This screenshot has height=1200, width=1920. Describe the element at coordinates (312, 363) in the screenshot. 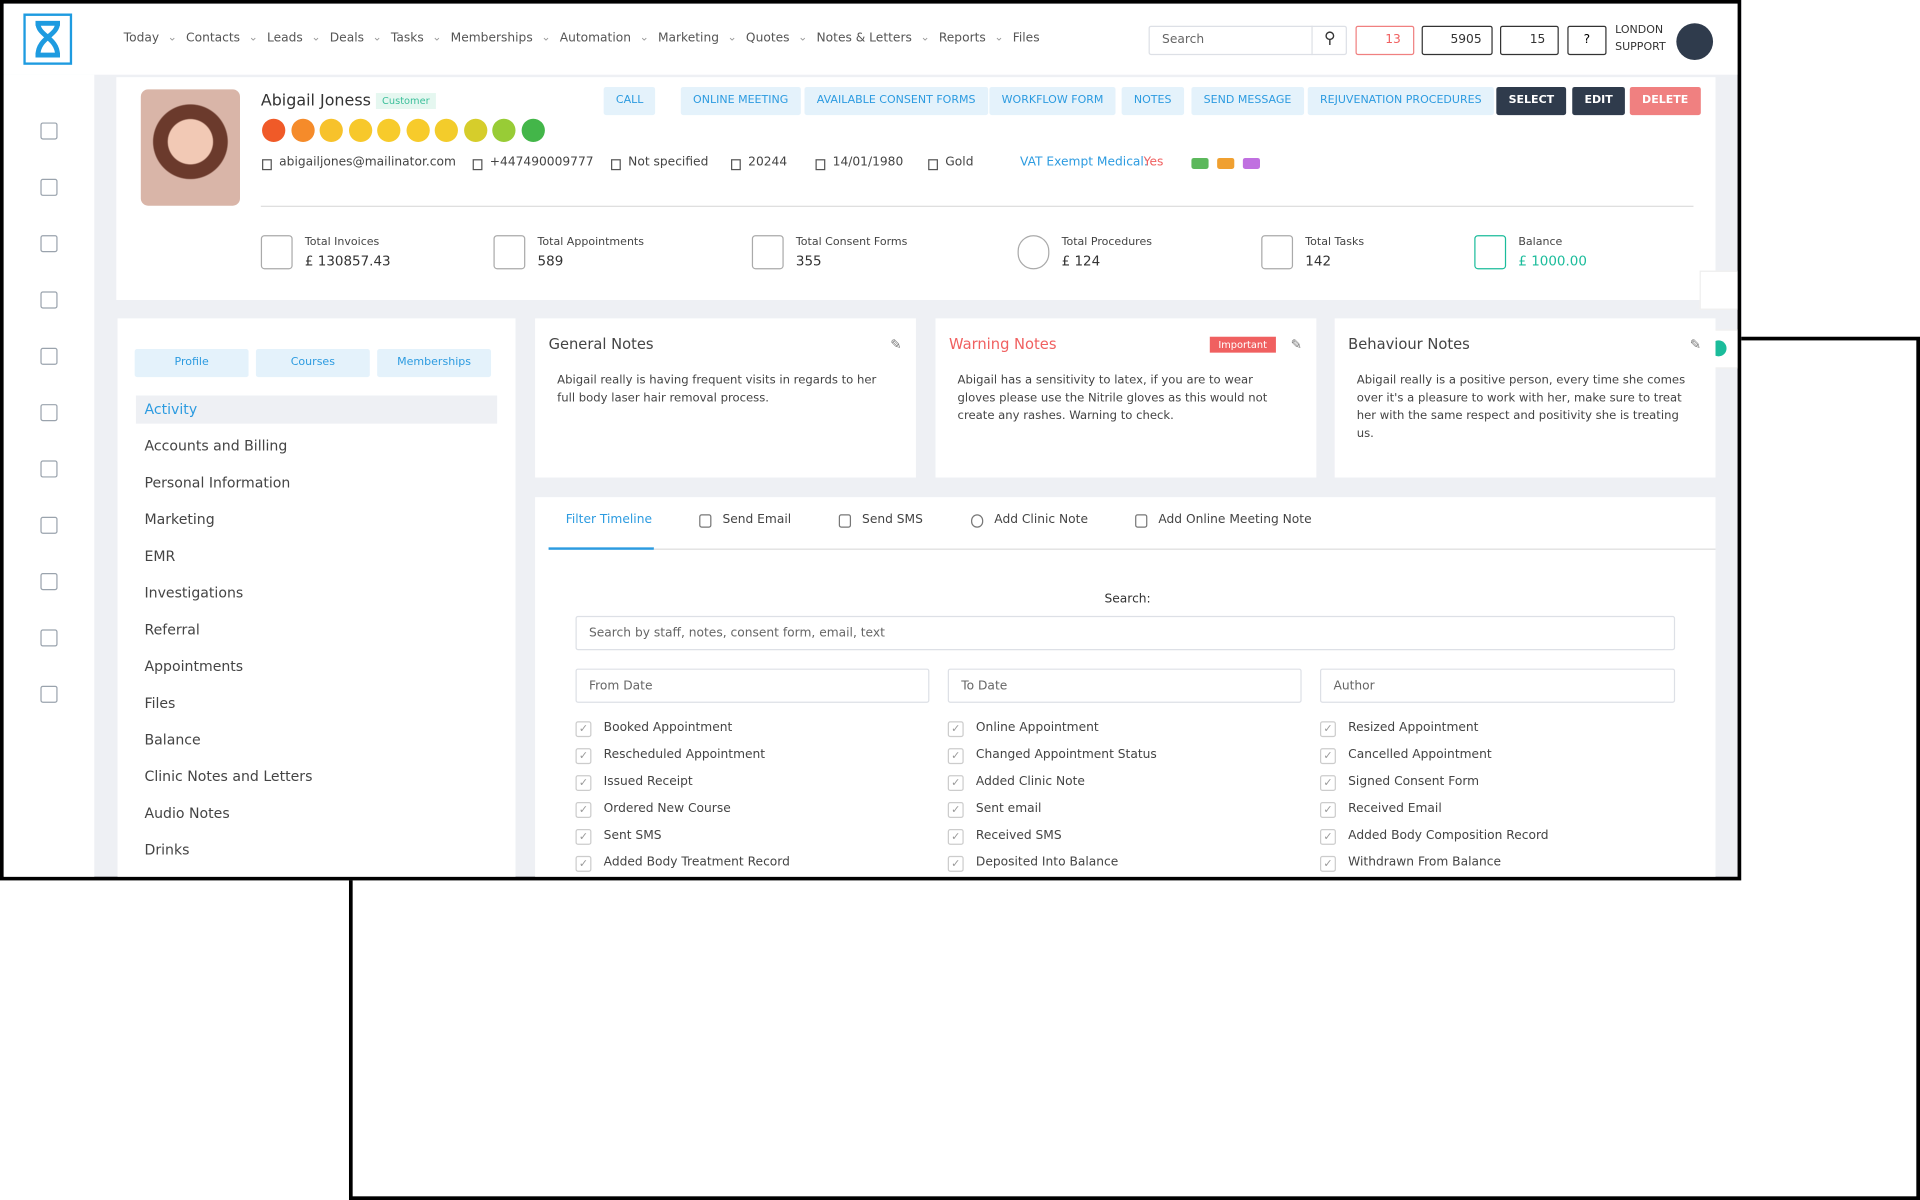

I see `sidebar-tab: Courses` at that location.